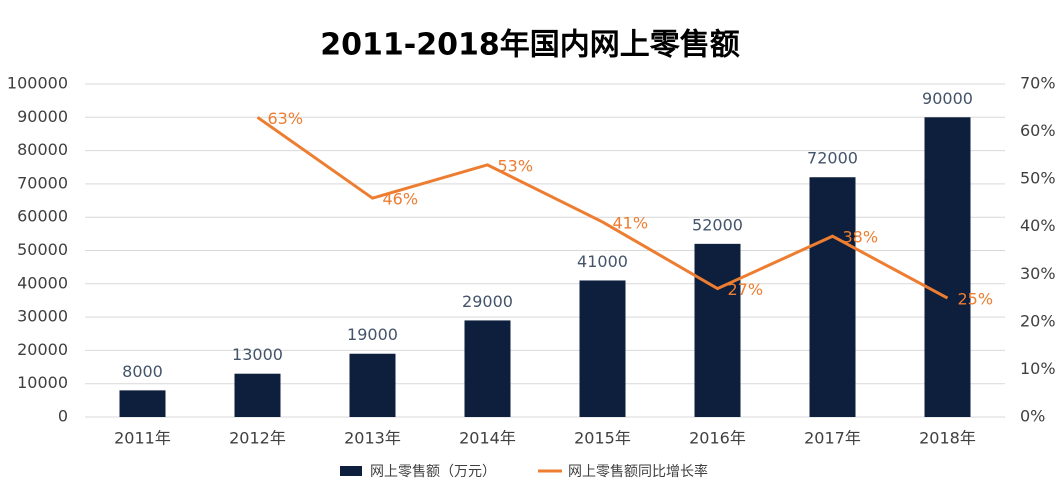 Image resolution: width=1059 pixels, height=494 pixels. What do you see at coordinates (516, 165) in the screenshot?
I see `line-value-label: 53%` at bounding box center [516, 165].